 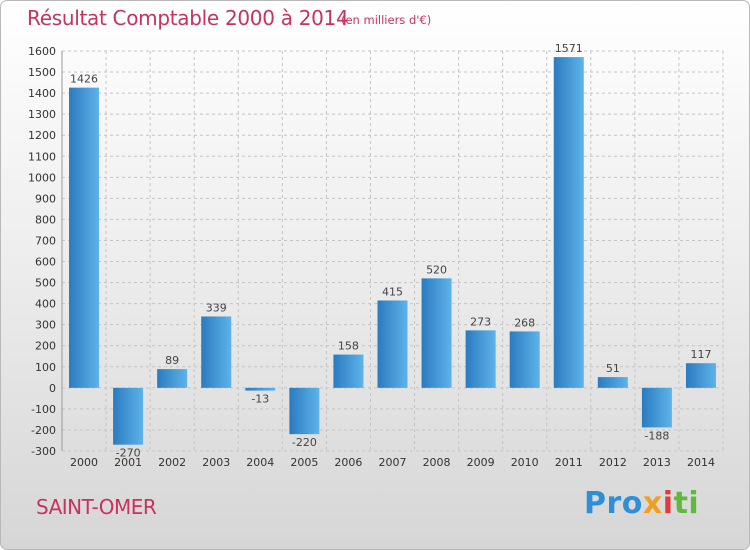 What do you see at coordinates (43, 430) in the screenshot?
I see `y-tick-label: -200` at bounding box center [43, 430].